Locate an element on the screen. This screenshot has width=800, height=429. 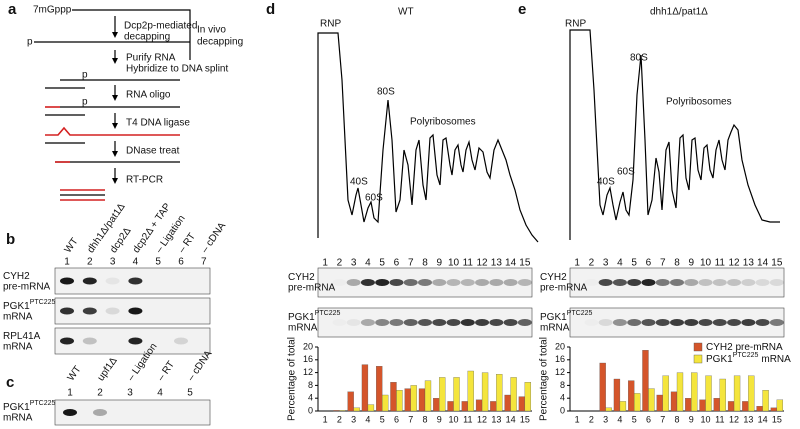
panel-label: d is located at coordinates (270, 9).